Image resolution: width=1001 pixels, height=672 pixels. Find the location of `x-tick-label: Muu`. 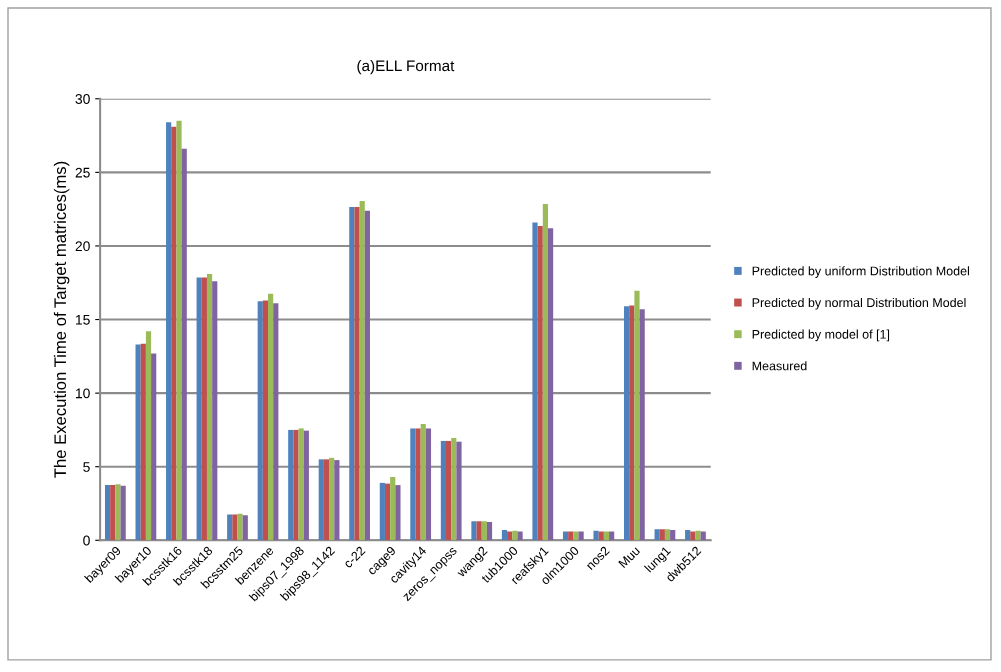

x-tick-label: Muu is located at coordinates (629, 557).